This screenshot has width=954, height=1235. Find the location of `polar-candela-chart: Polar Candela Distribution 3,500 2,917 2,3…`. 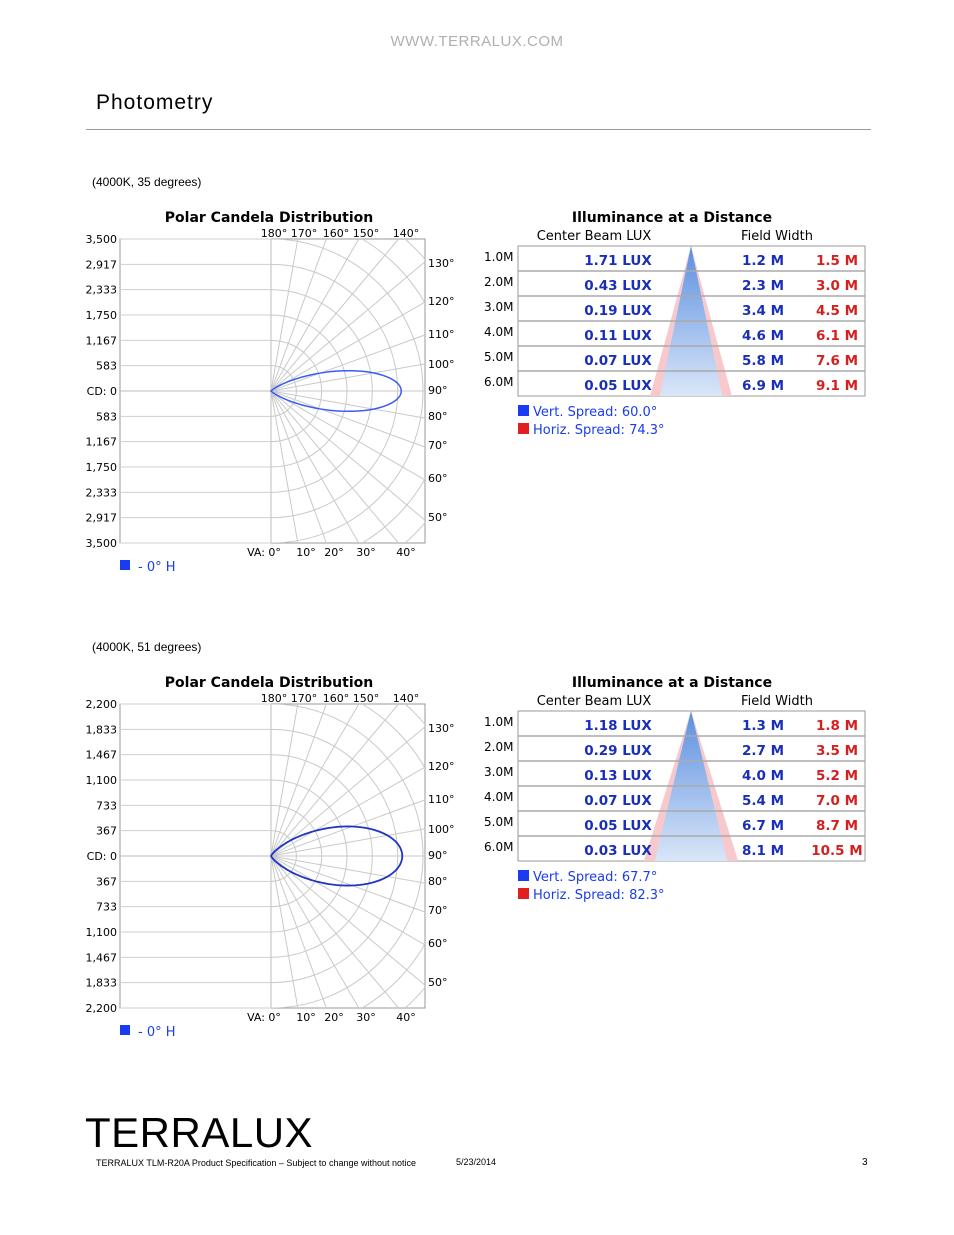

polar-candela-chart: Polar Candela Distribution 3,500 2,917 2,3… is located at coordinates (270, 392).